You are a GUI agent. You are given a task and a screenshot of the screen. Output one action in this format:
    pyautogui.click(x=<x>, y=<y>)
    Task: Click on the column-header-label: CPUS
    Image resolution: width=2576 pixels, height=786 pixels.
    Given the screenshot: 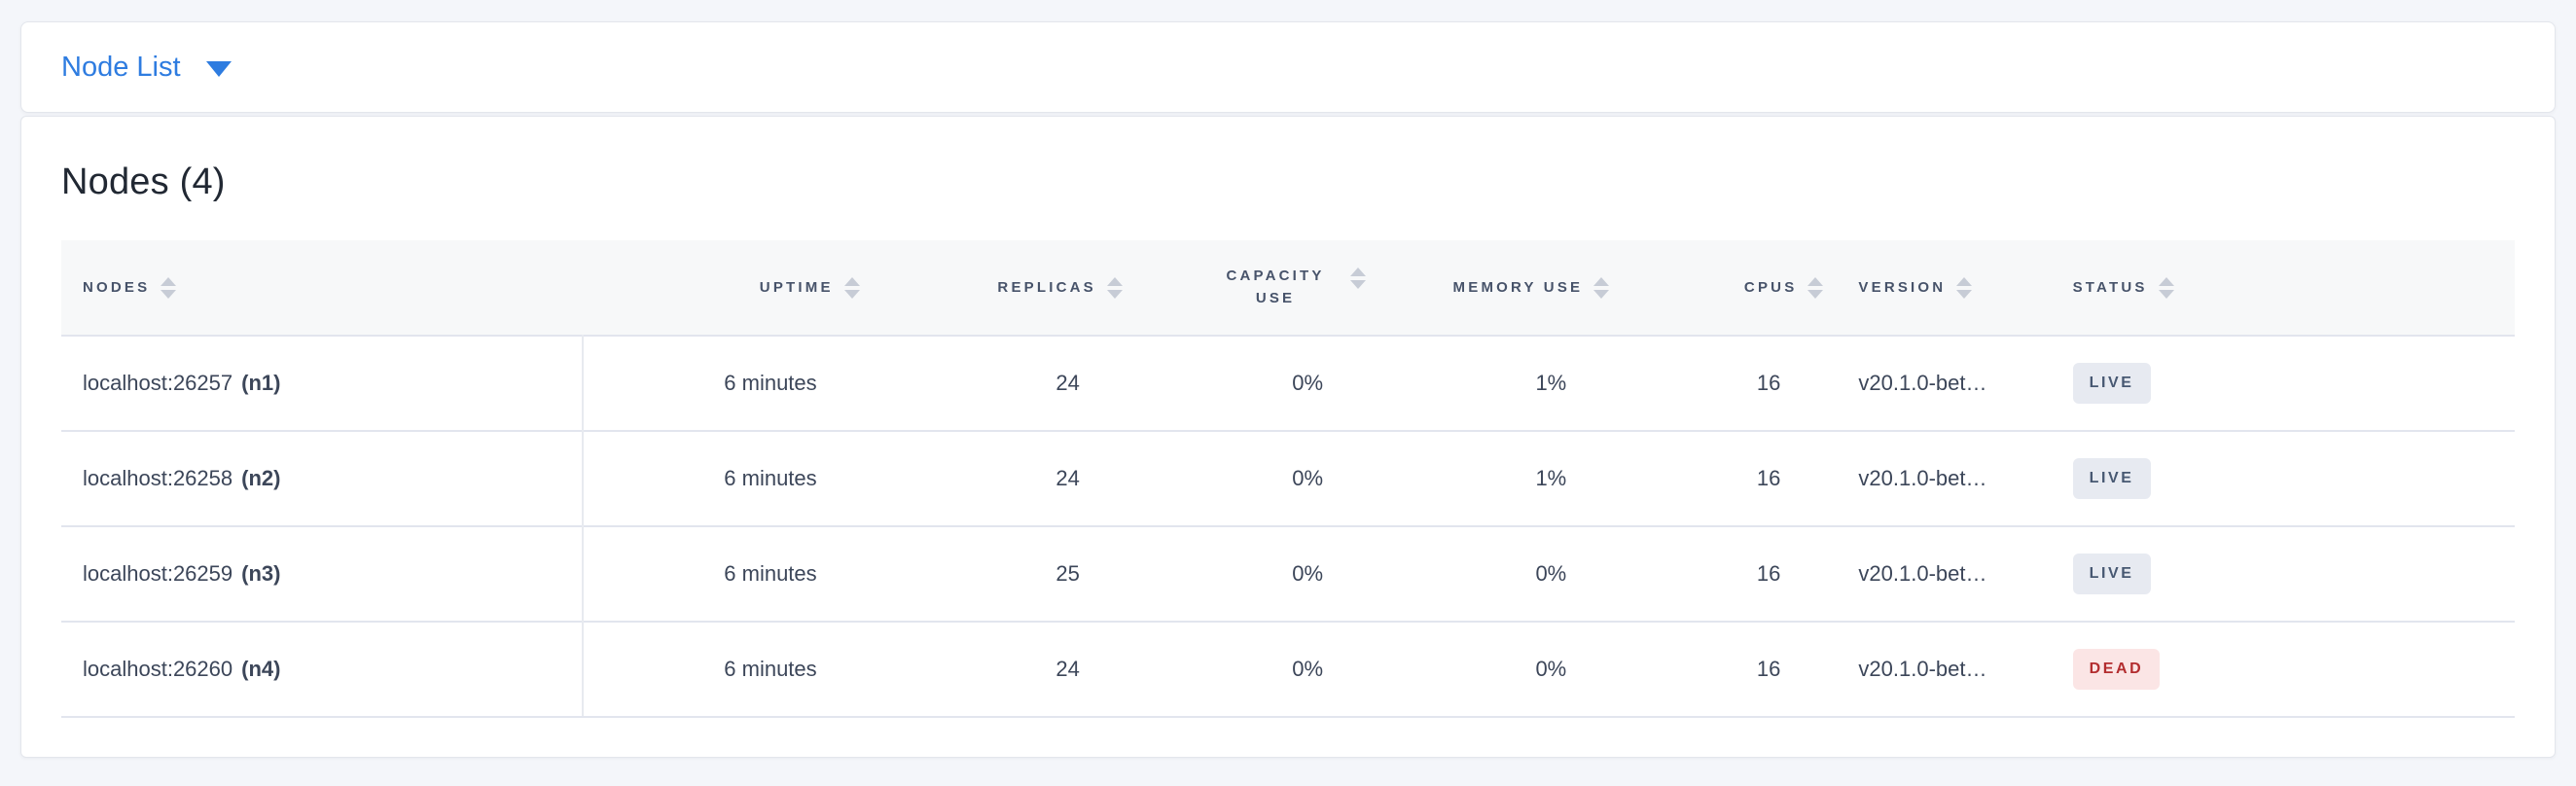 What is the action you would take?
    pyautogui.click(x=1770, y=287)
    